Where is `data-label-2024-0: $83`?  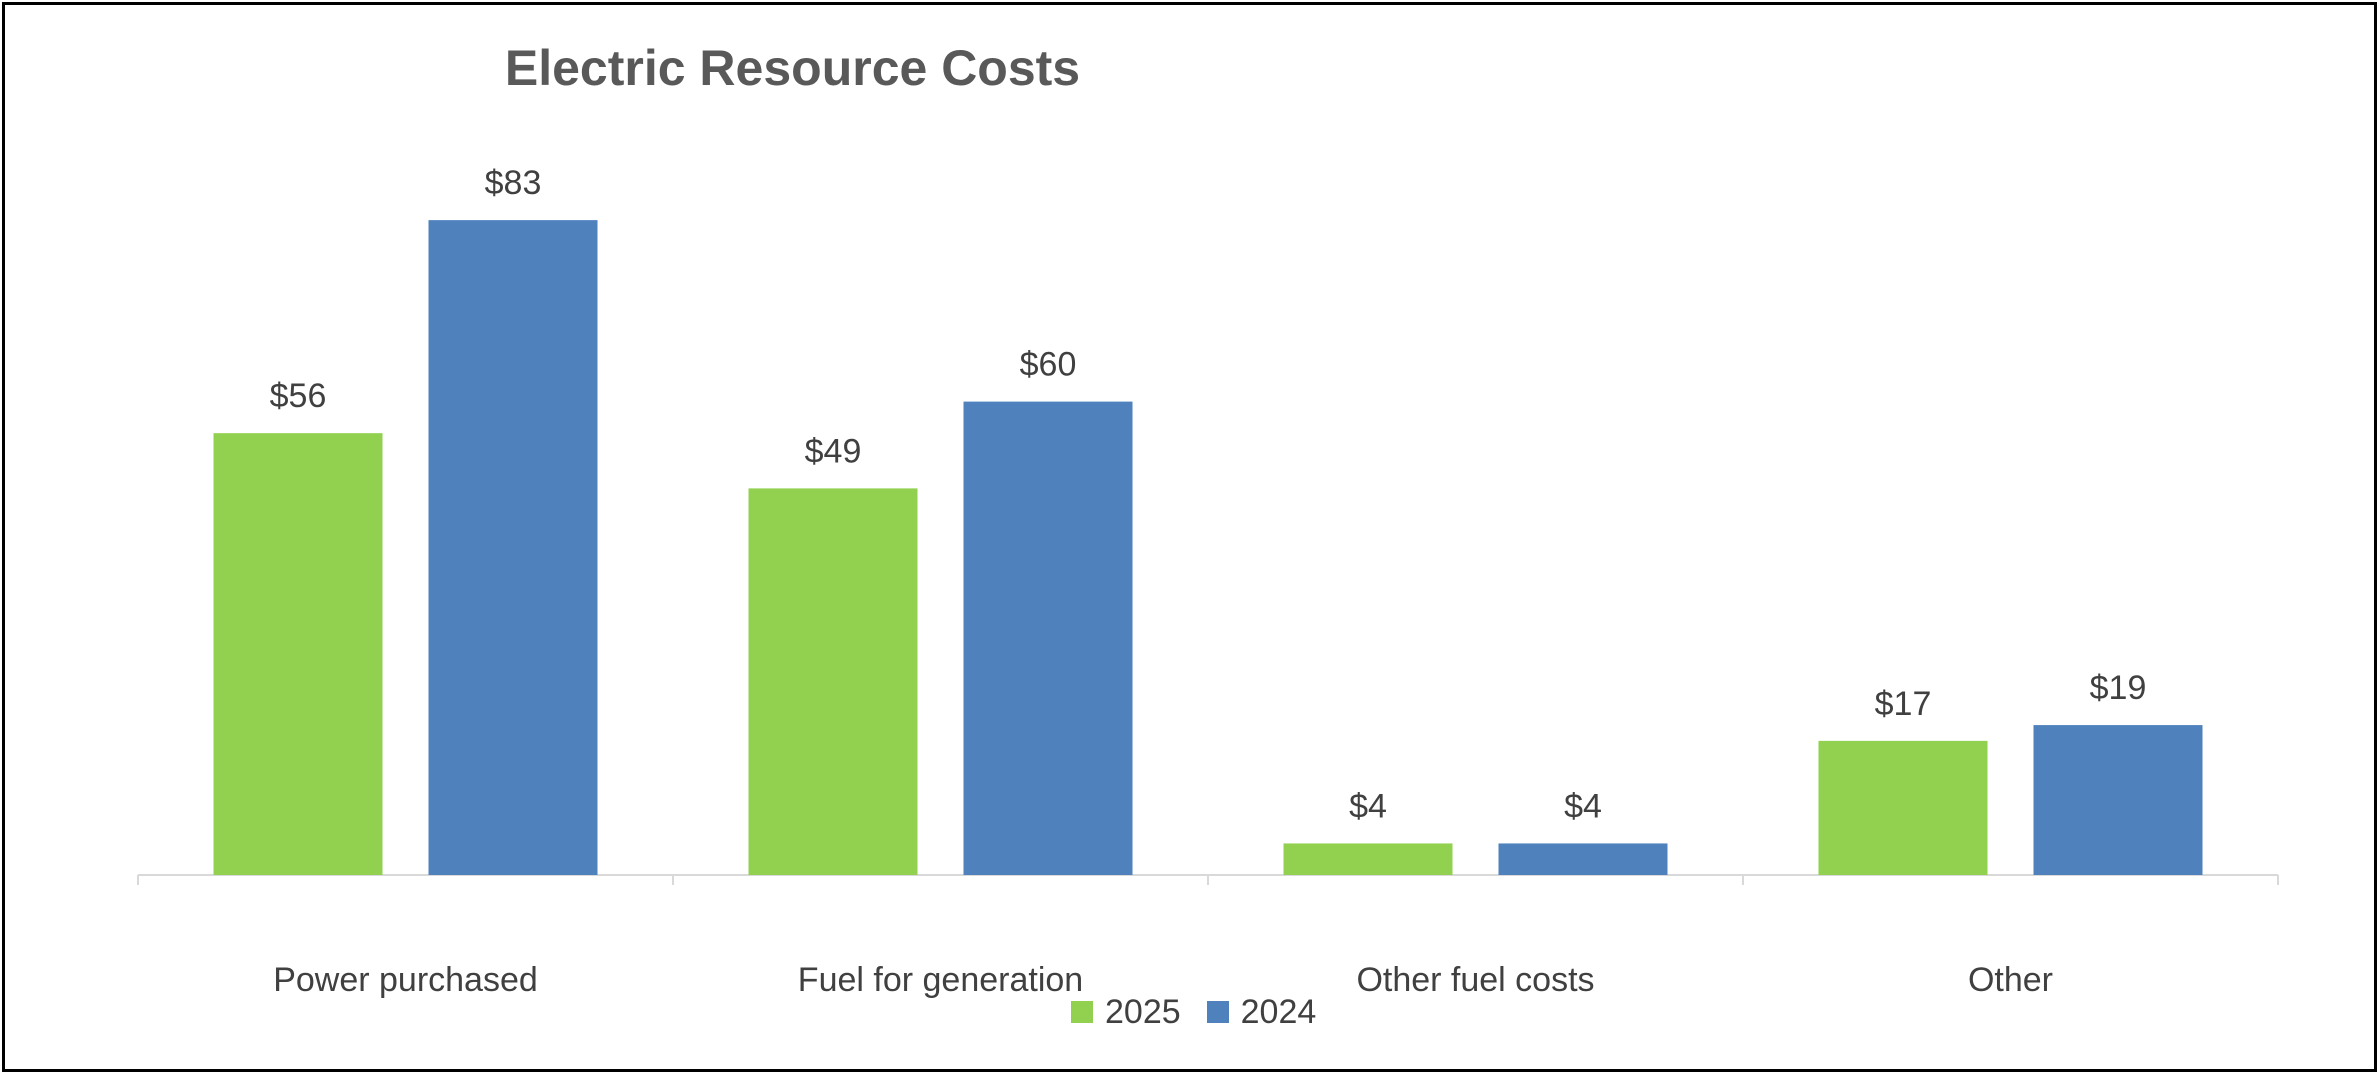 data-label-2024-0: $83 is located at coordinates (513, 183).